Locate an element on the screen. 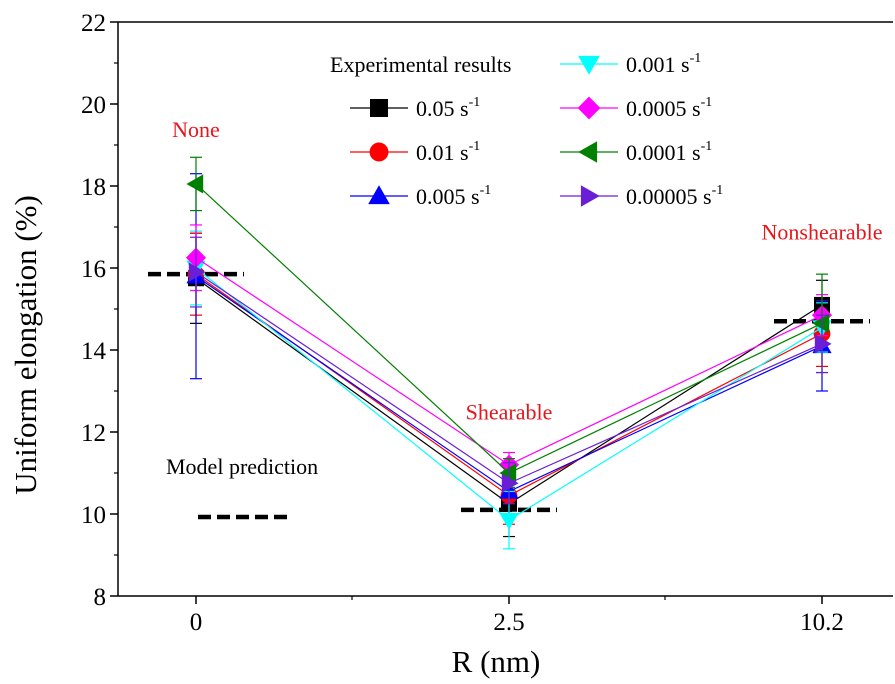  y-tick-label: 10 is located at coordinates (93, 515).